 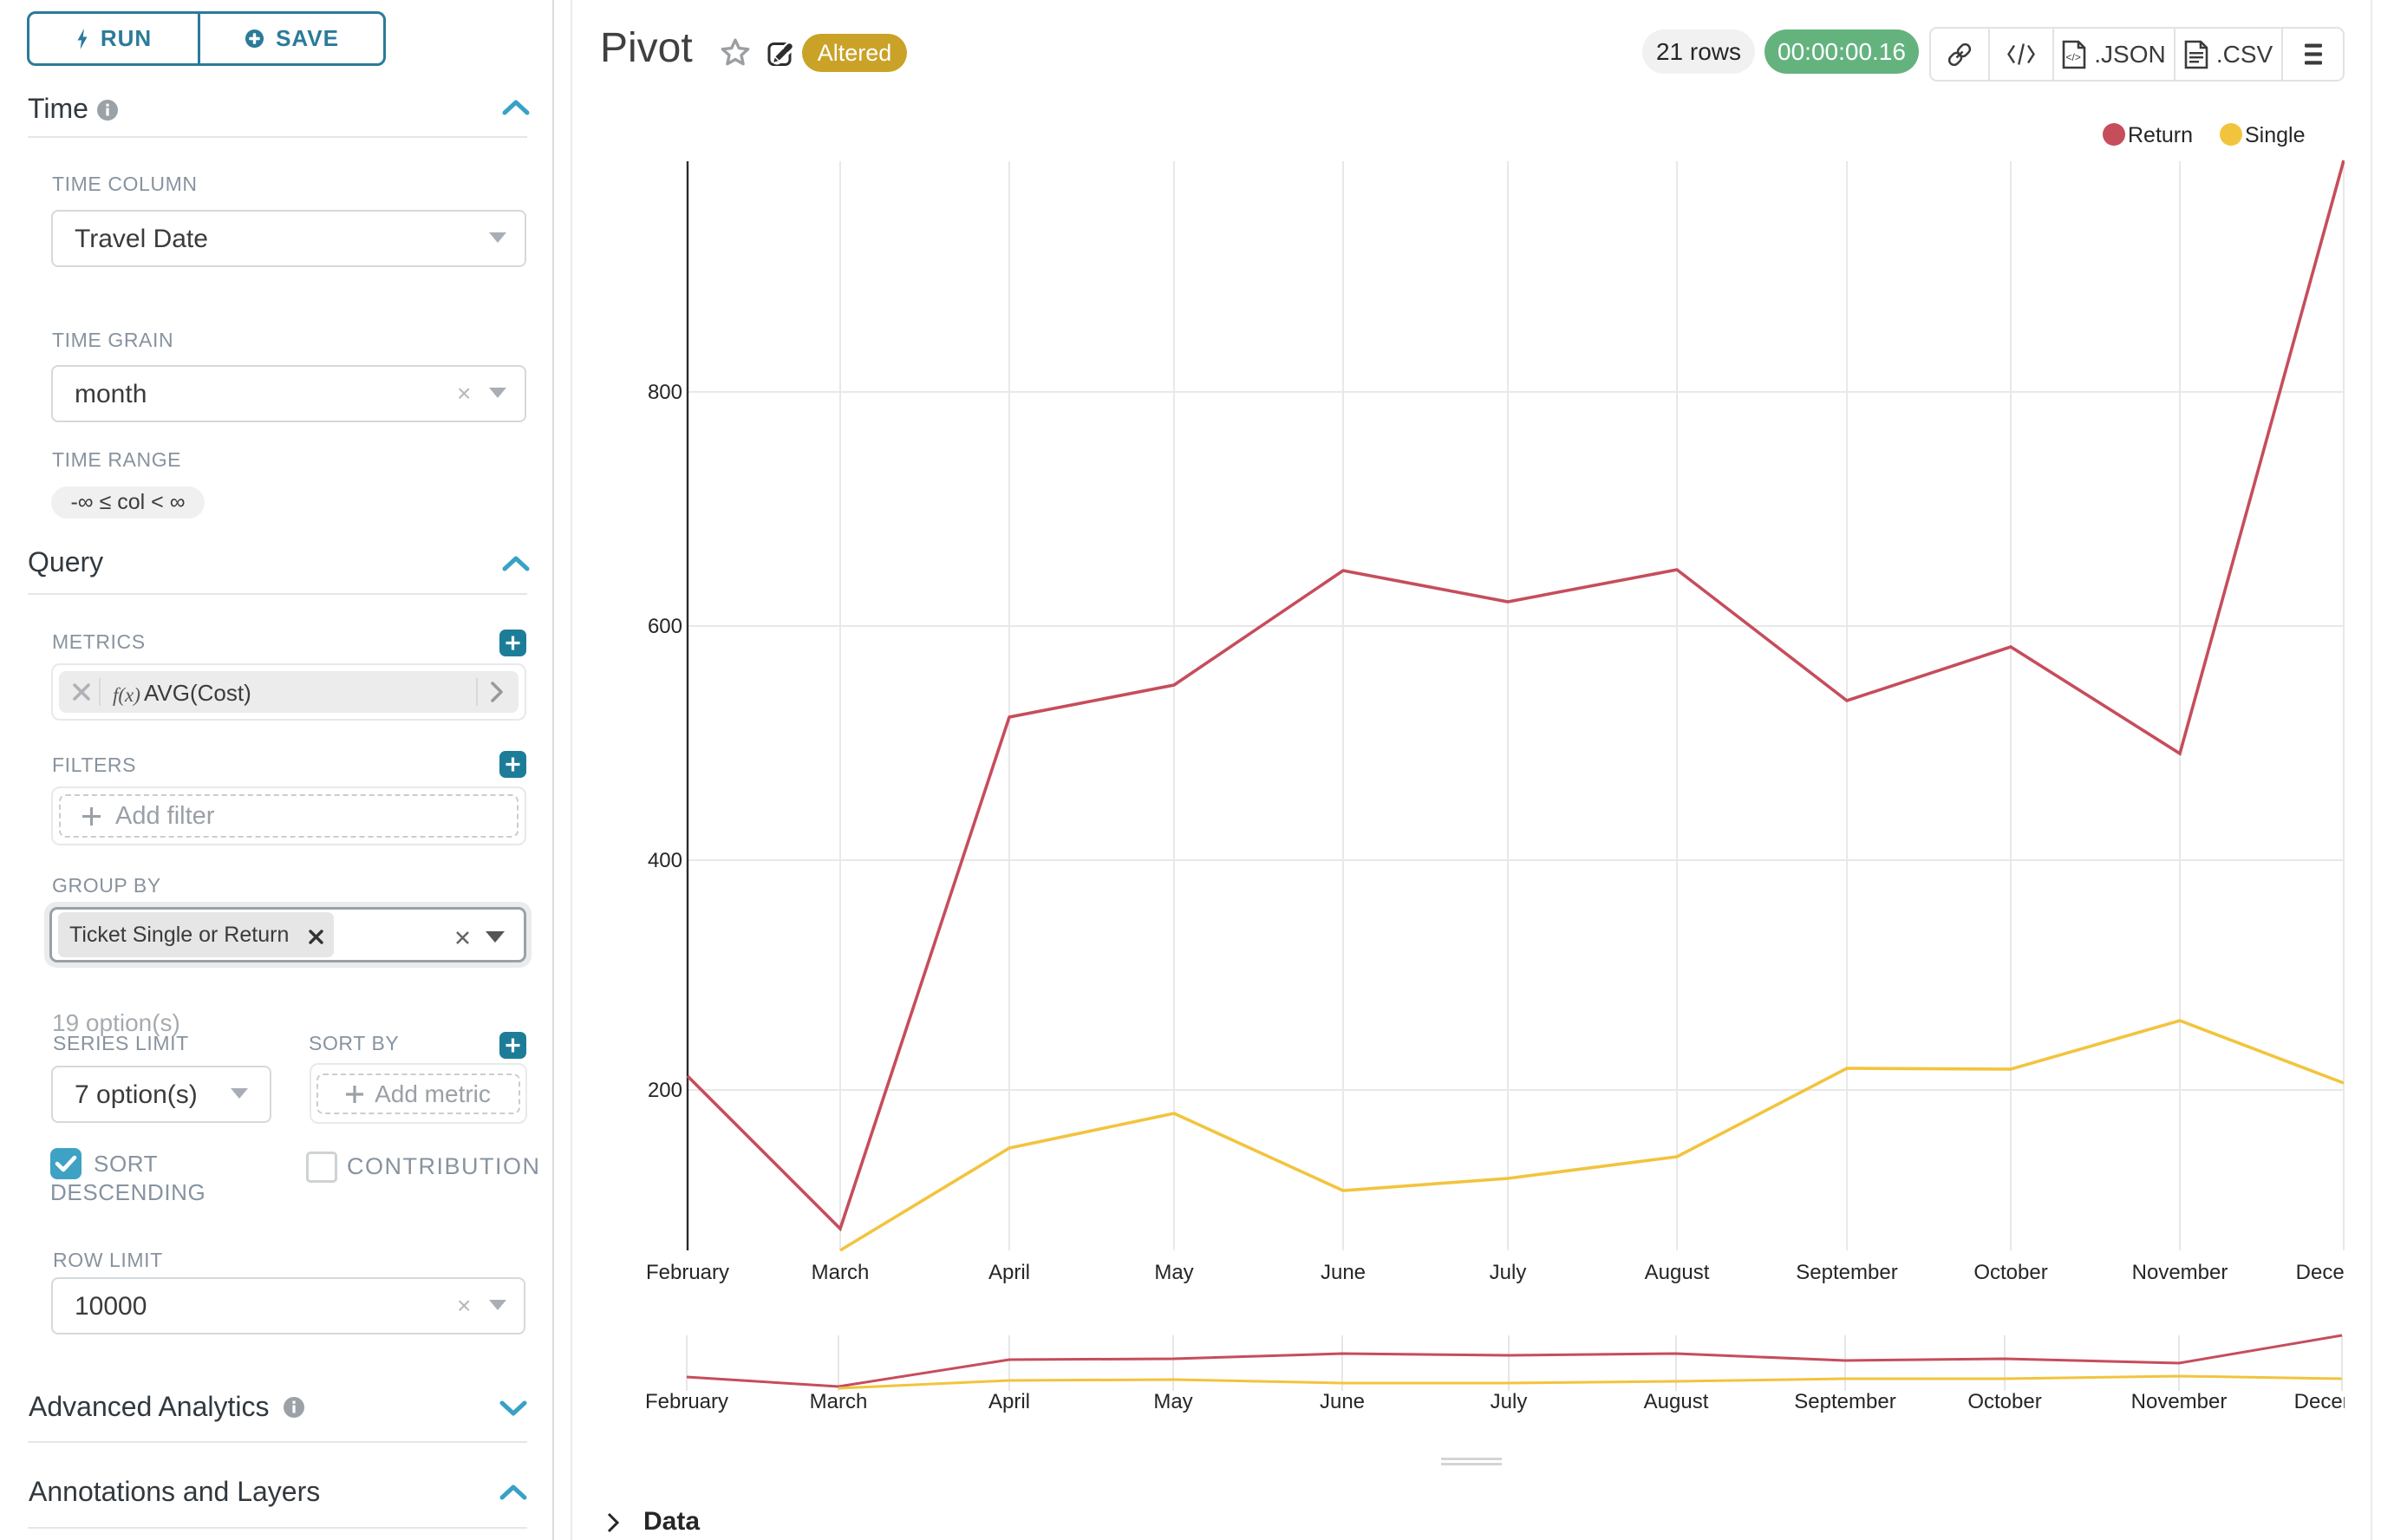 What do you see at coordinates (665, 860) in the screenshot?
I see `svg-text: 400` at bounding box center [665, 860].